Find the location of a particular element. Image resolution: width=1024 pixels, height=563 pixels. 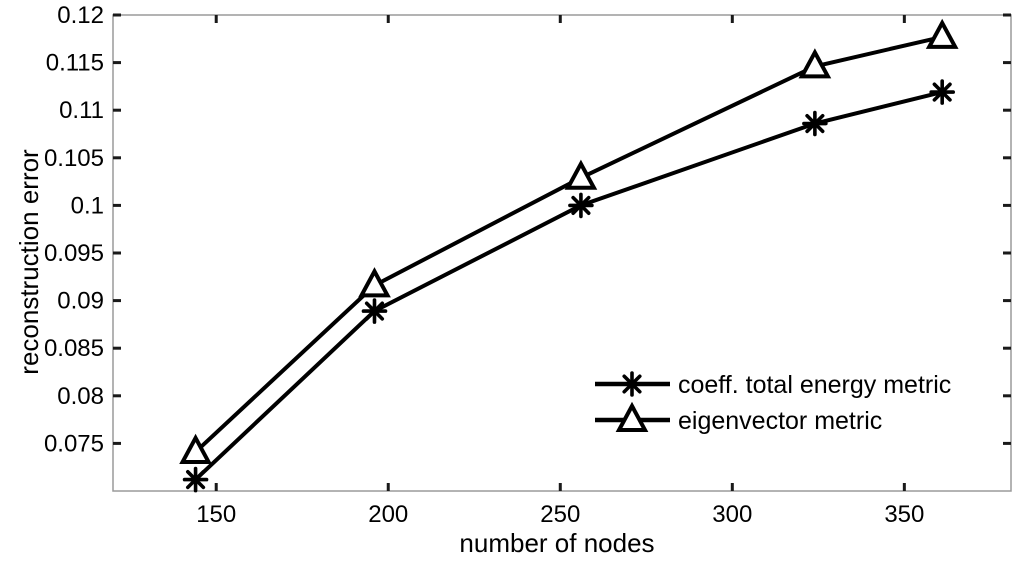

x-tick-label: 350 is located at coordinates (904, 514).